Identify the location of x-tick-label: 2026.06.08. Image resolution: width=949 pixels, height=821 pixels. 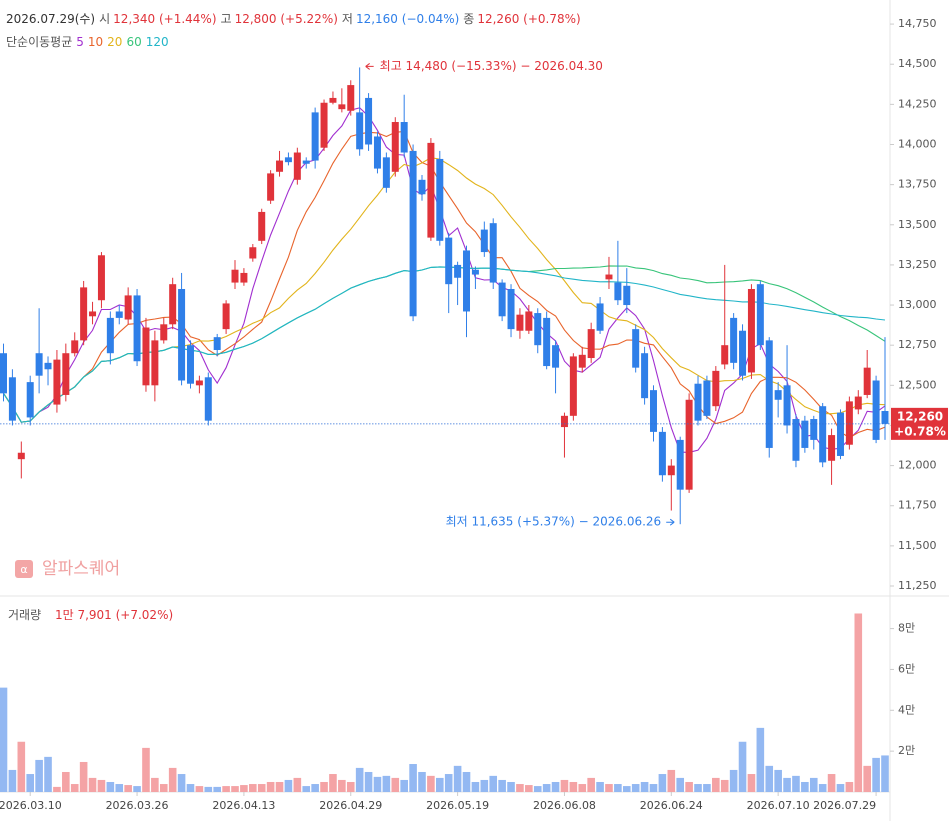
(564, 805).